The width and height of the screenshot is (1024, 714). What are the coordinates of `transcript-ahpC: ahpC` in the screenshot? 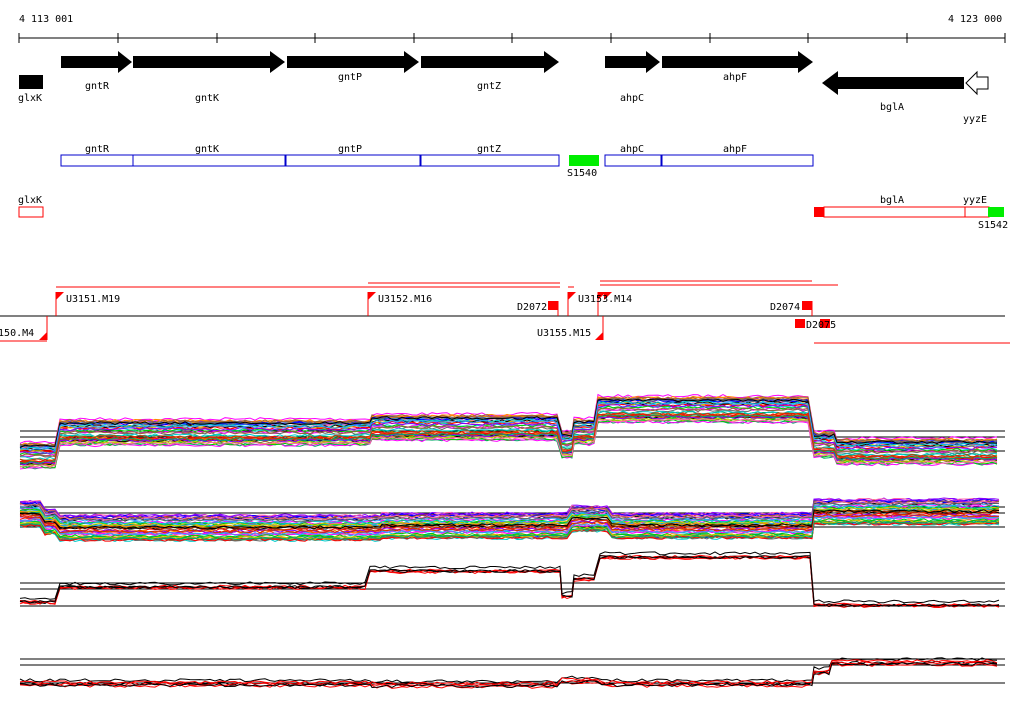 It's located at (633, 155).